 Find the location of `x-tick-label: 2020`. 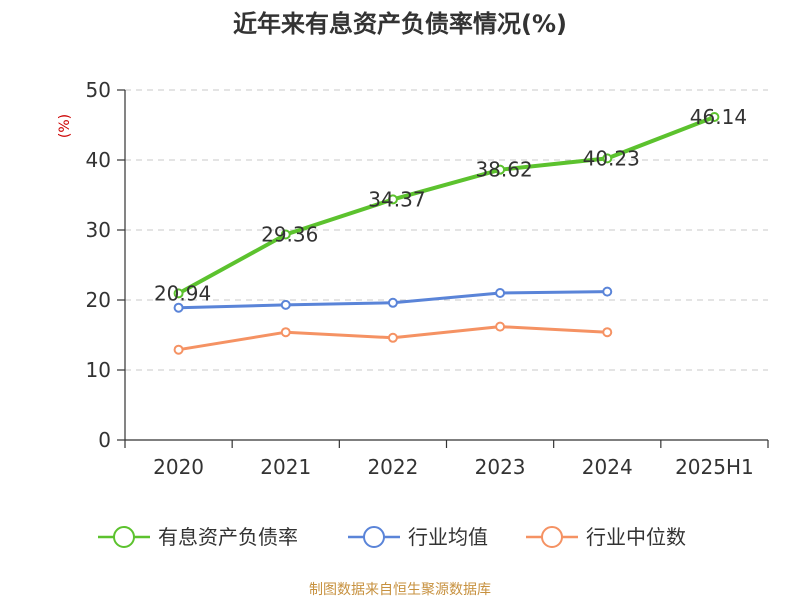

x-tick-label: 2020 is located at coordinates (178, 467).